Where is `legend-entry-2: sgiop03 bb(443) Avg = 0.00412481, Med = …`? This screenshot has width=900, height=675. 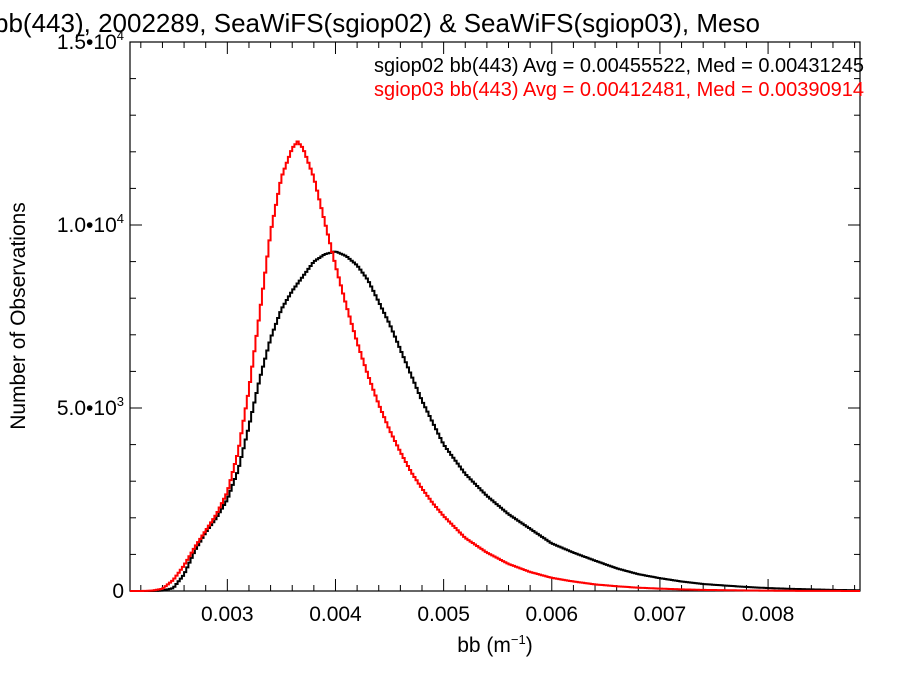 legend-entry-2: sgiop03 bb(443) Avg = 0.00412481, Med = … is located at coordinates (619, 90).